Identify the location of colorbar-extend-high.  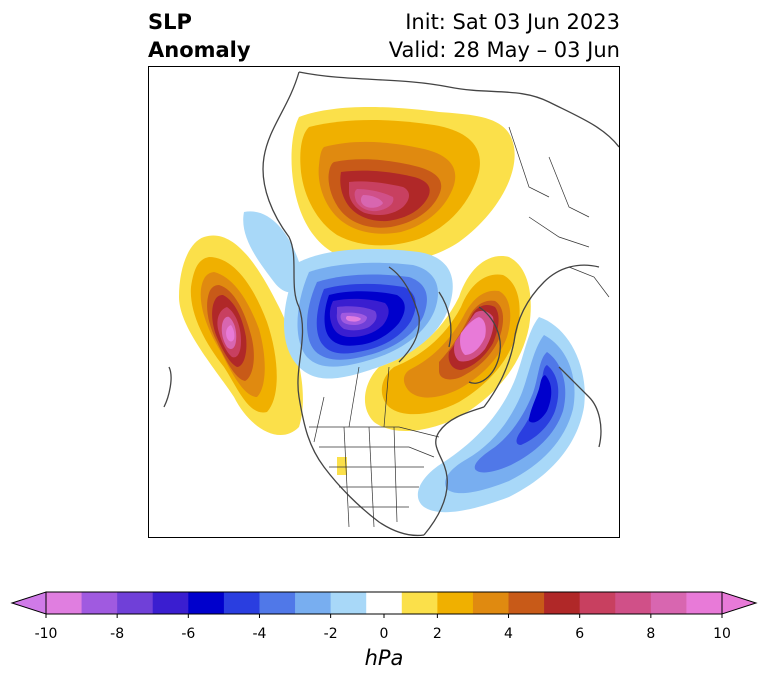
(739, 603).